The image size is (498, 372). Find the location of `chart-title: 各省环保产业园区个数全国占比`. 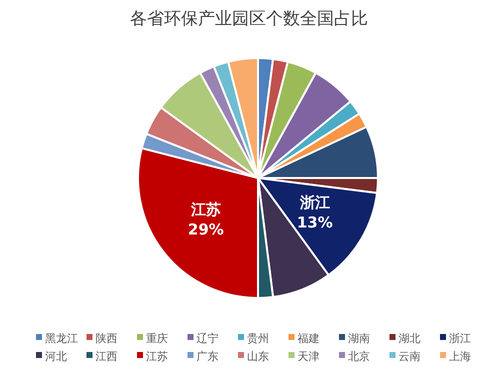

chart-title: 各省环保产业园区个数全国占比 is located at coordinates (249, 19).